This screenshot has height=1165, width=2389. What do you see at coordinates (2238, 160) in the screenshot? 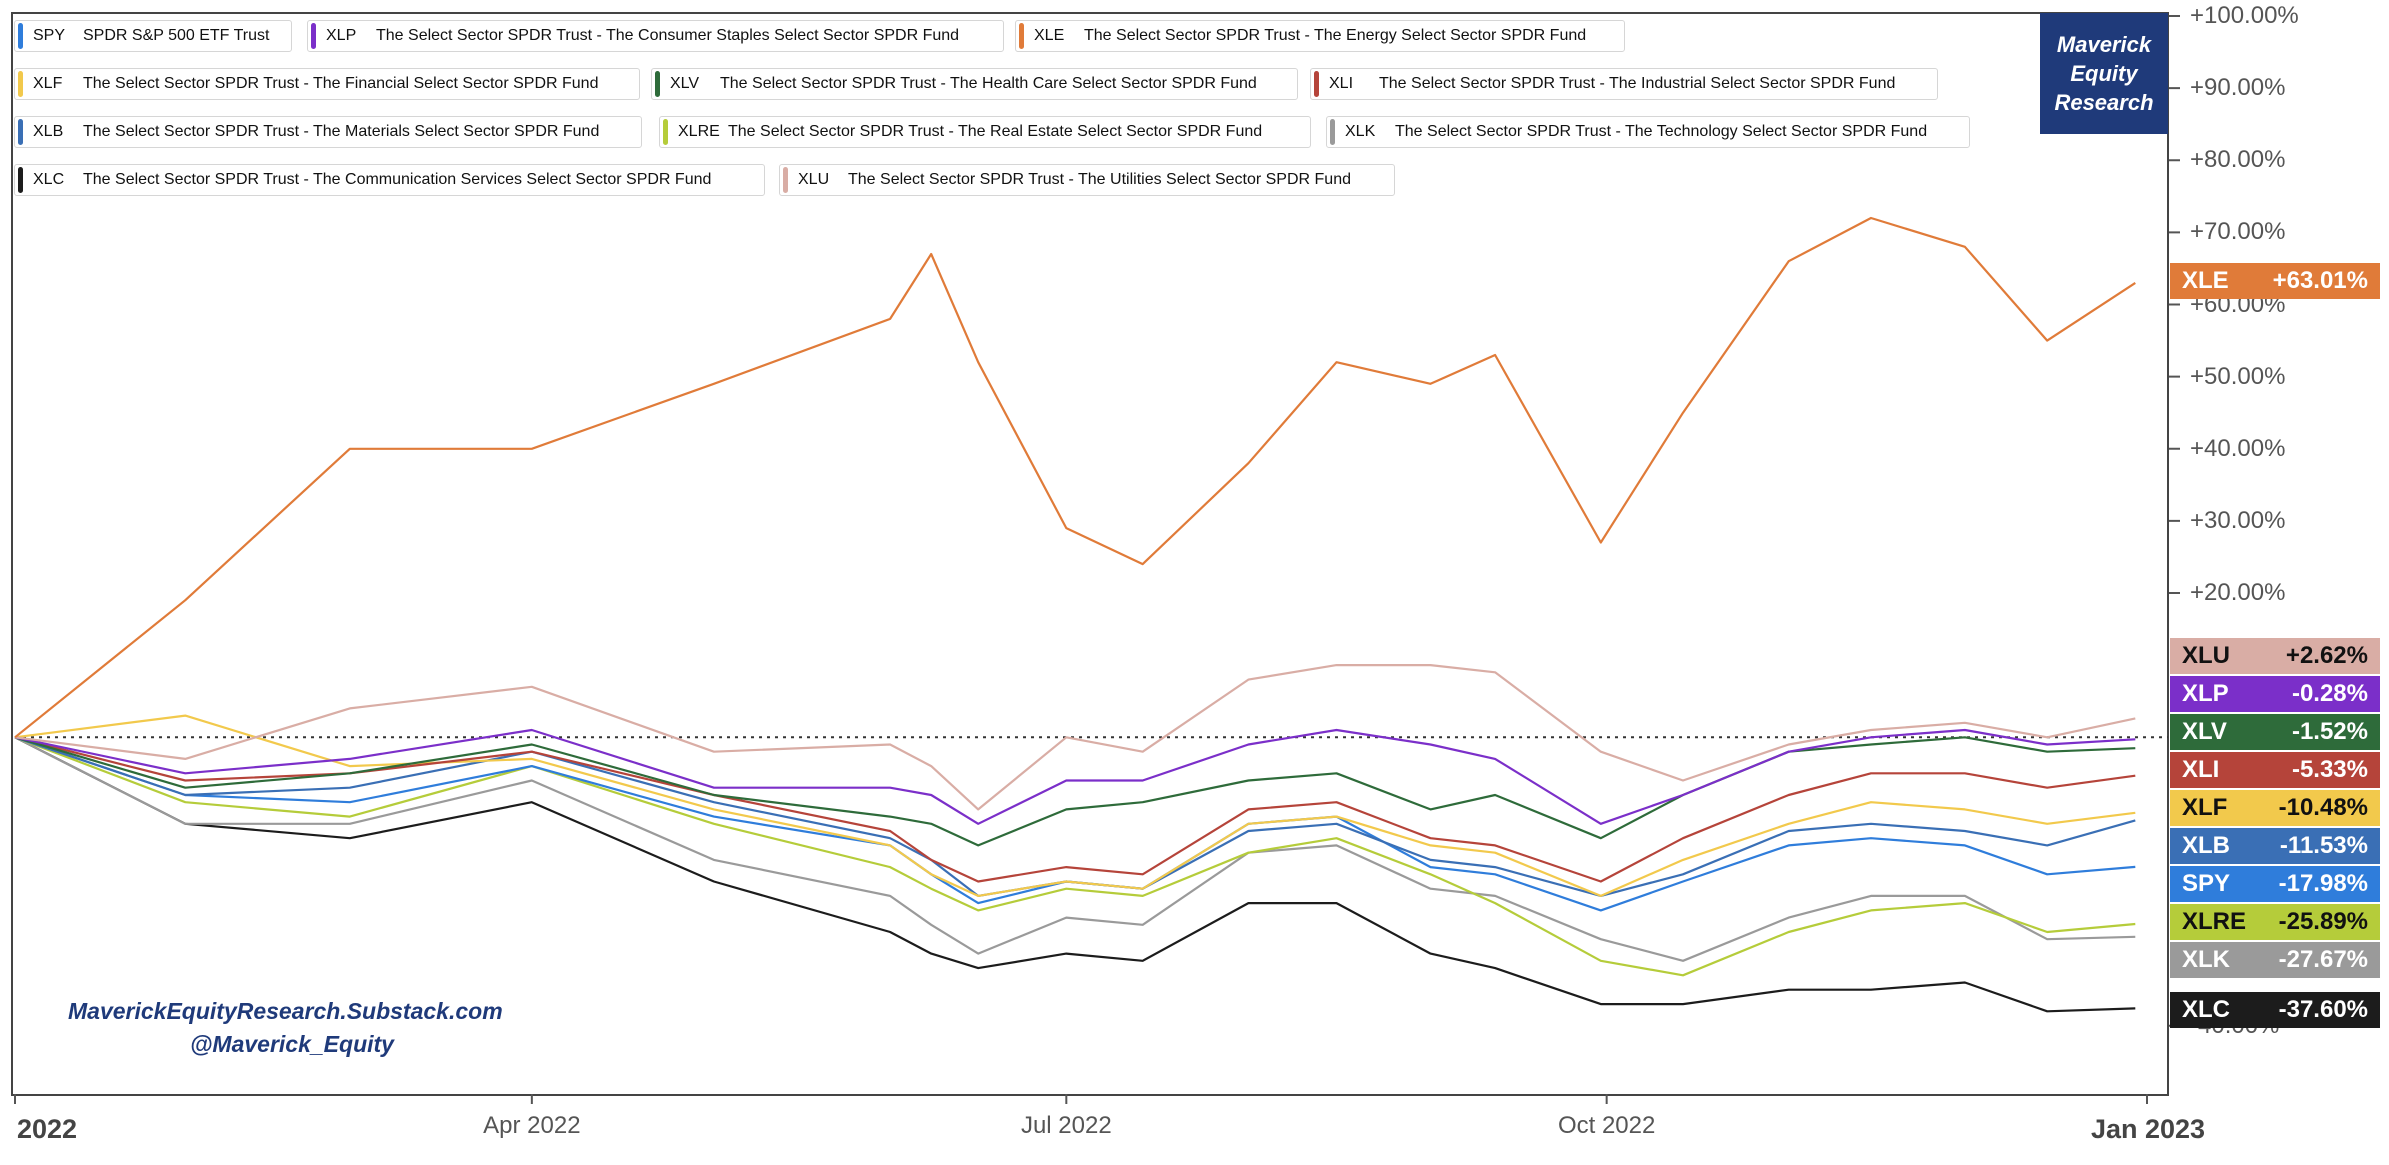
I see `y-tick-label: +80.00%` at bounding box center [2238, 160].